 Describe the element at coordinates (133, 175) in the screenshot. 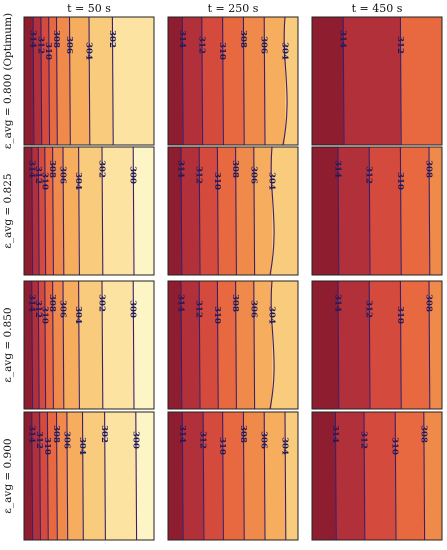

I see `contour-label-300: 300` at that location.